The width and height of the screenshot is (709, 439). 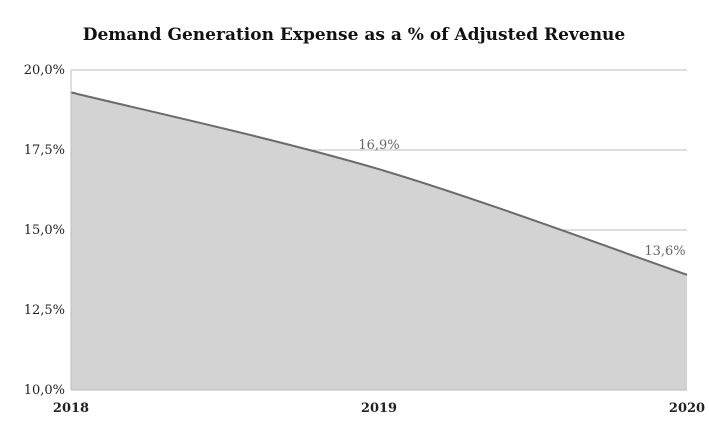 I want to click on y-tick-label: 20,0%, so click(x=44, y=70).